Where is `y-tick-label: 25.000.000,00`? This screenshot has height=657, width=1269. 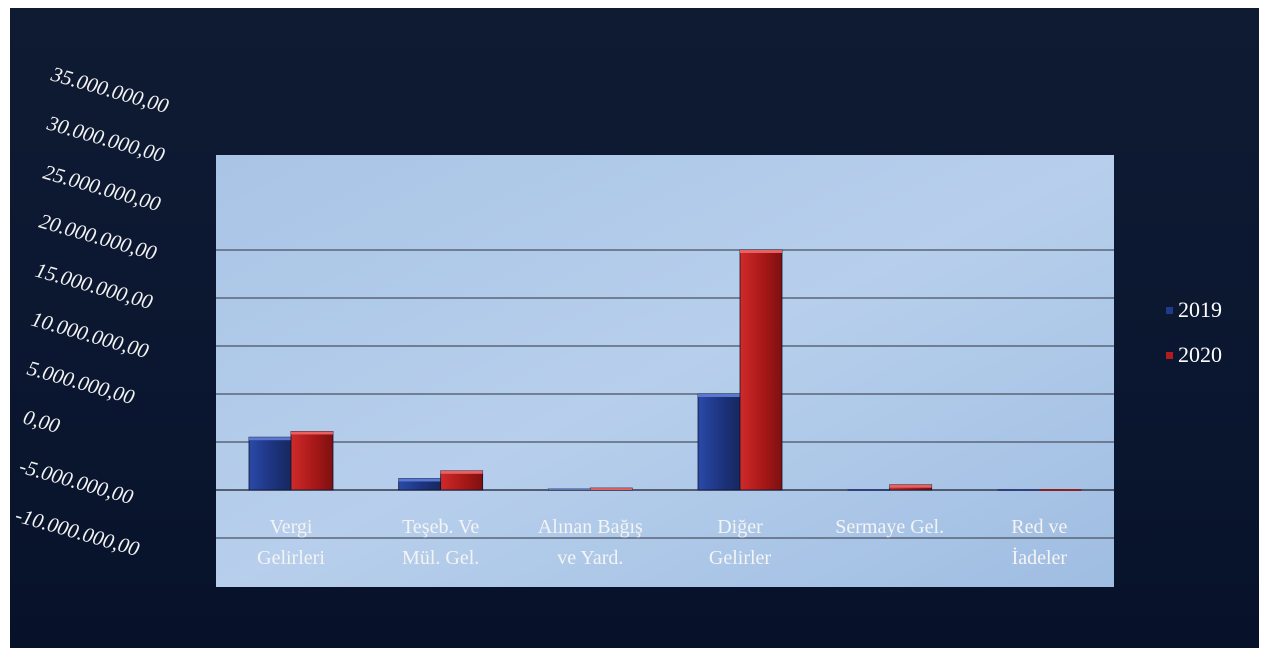
y-tick-label: 25.000.000,00 is located at coordinates (102, 188).